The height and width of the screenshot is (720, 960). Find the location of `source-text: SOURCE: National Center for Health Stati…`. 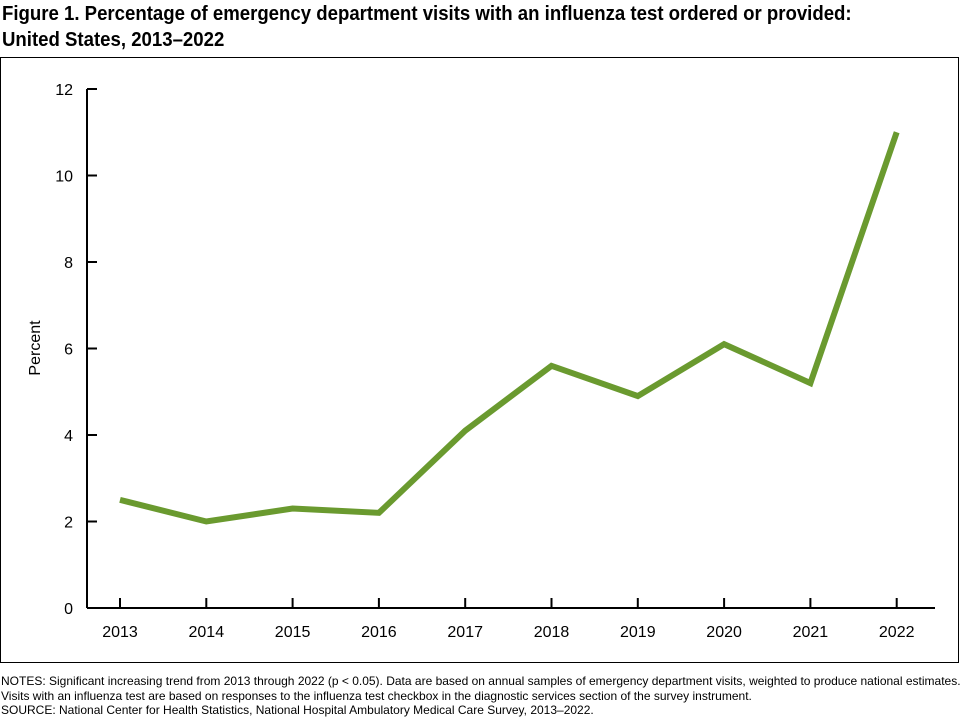

source-text: SOURCE: National Center for Health Stati… is located at coordinates (297, 710).